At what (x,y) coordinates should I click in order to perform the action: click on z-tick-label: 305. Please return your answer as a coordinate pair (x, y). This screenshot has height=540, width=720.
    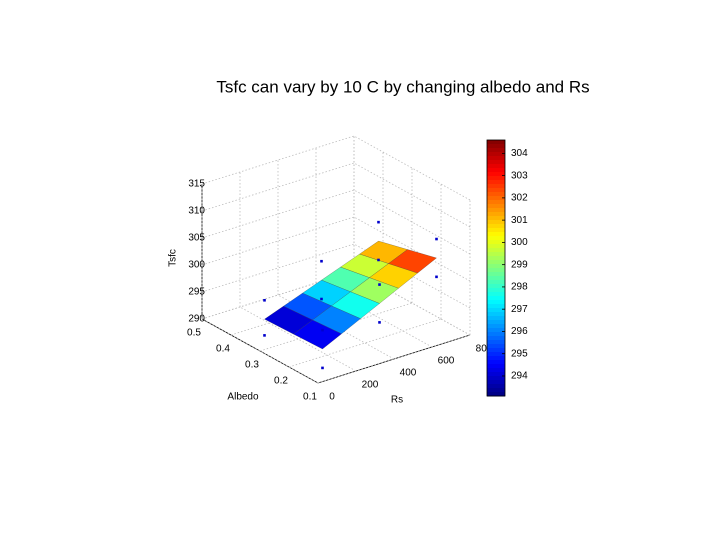
    Looking at the image, I should click on (196, 238).